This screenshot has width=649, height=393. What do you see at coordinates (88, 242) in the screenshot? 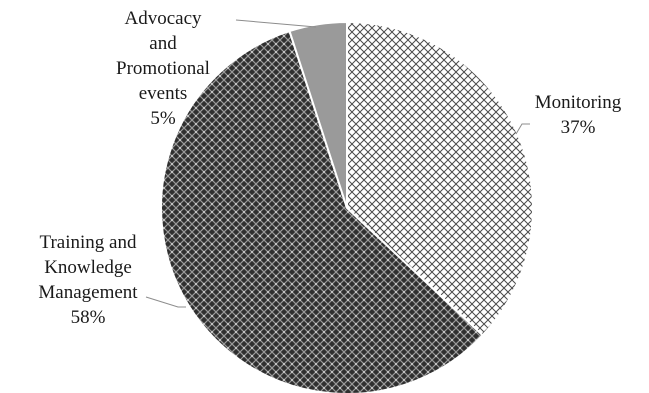
I see `slice-label-training-line-1: Training and` at bounding box center [88, 242].